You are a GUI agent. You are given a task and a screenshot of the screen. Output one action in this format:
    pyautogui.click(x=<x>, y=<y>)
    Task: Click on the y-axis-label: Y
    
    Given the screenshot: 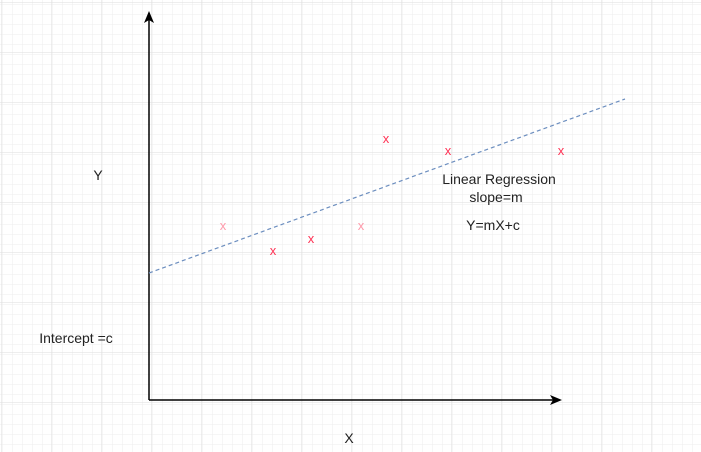 What is the action you would take?
    pyautogui.click(x=98, y=175)
    